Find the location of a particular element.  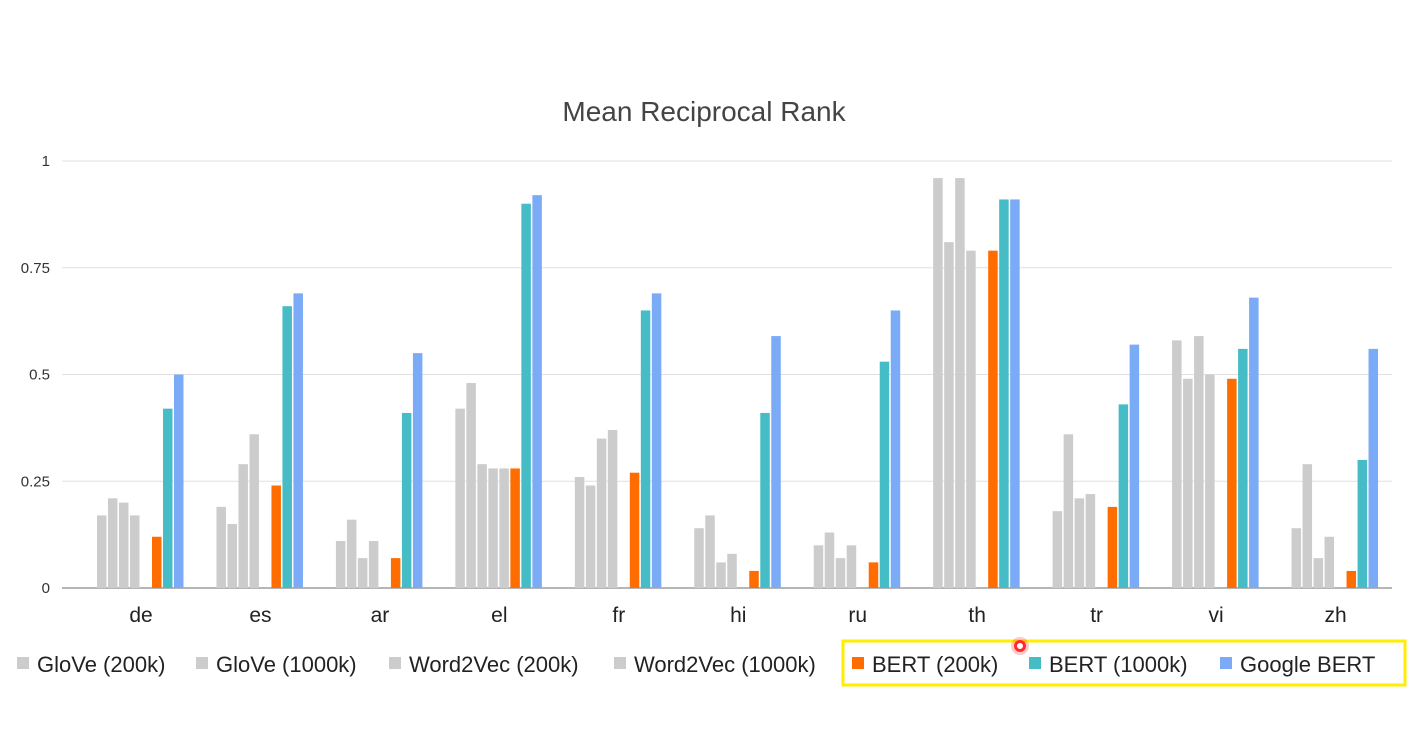

x-tick-label: zh is located at coordinates (1335, 615).